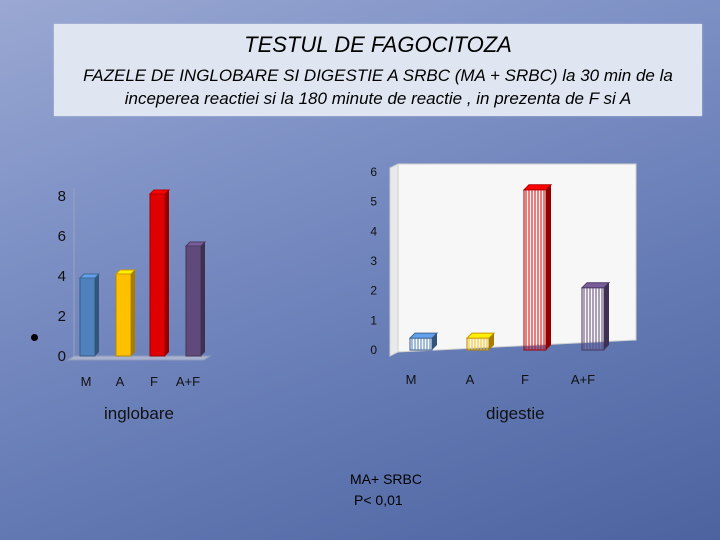 The image size is (720, 540). Describe the element at coordinates (188, 381) in the screenshot. I see `chart1-category-label: A+F` at that location.